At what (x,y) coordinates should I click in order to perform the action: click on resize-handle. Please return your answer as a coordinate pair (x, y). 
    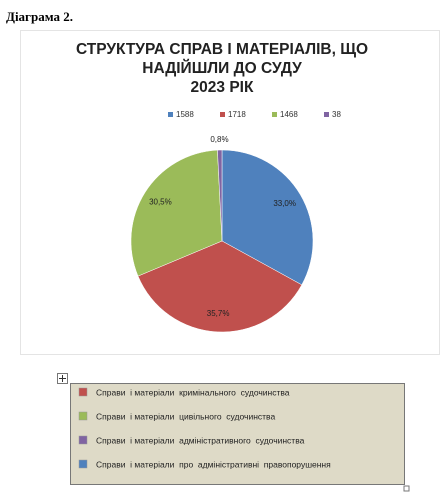
    Looking at the image, I should click on (406, 488).